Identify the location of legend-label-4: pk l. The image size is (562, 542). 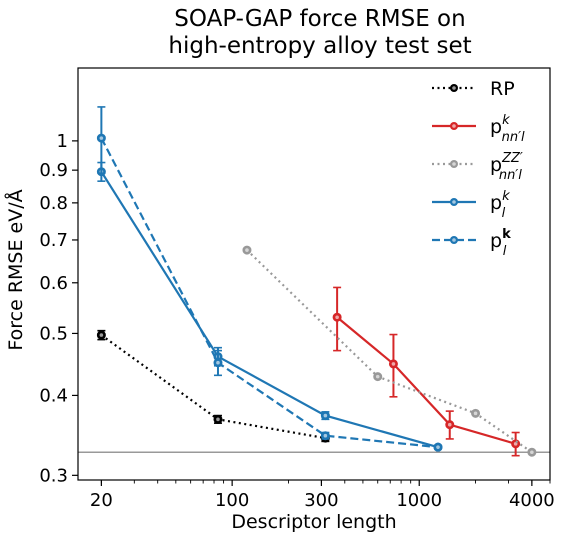
(500, 243).